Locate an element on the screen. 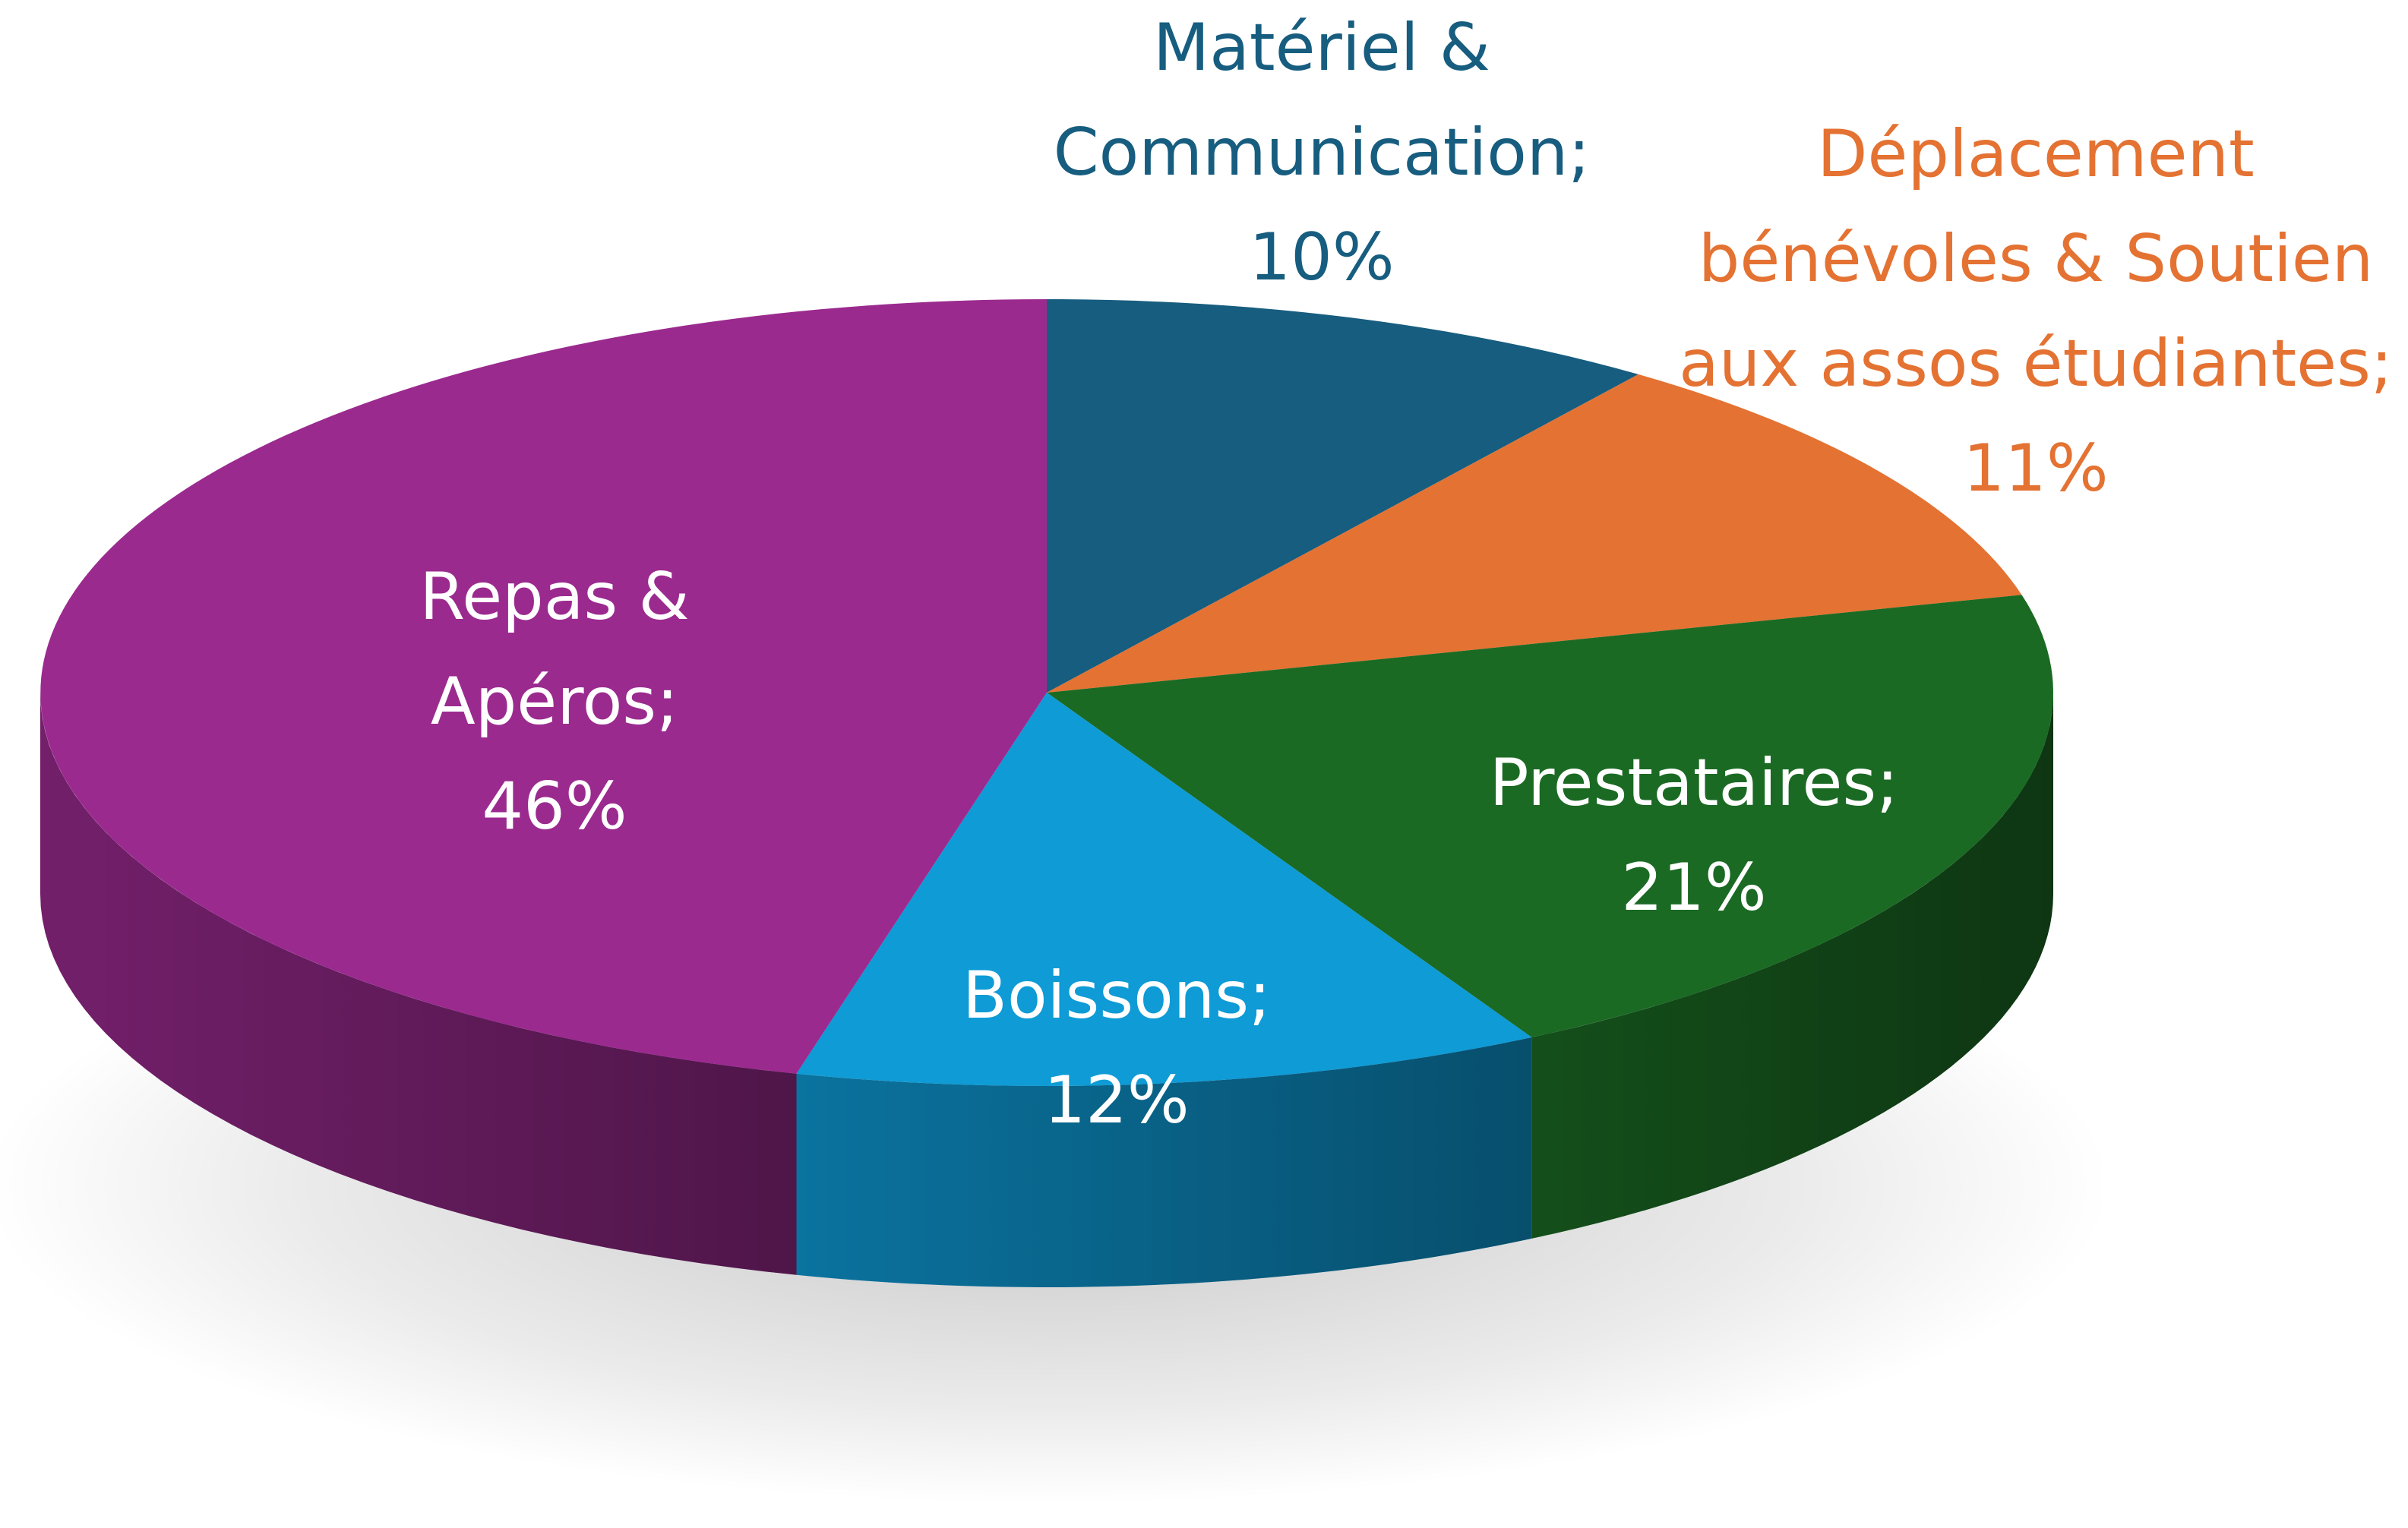  slice-label-line: bénévoles & Soutien is located at coordinates (2037, 259).